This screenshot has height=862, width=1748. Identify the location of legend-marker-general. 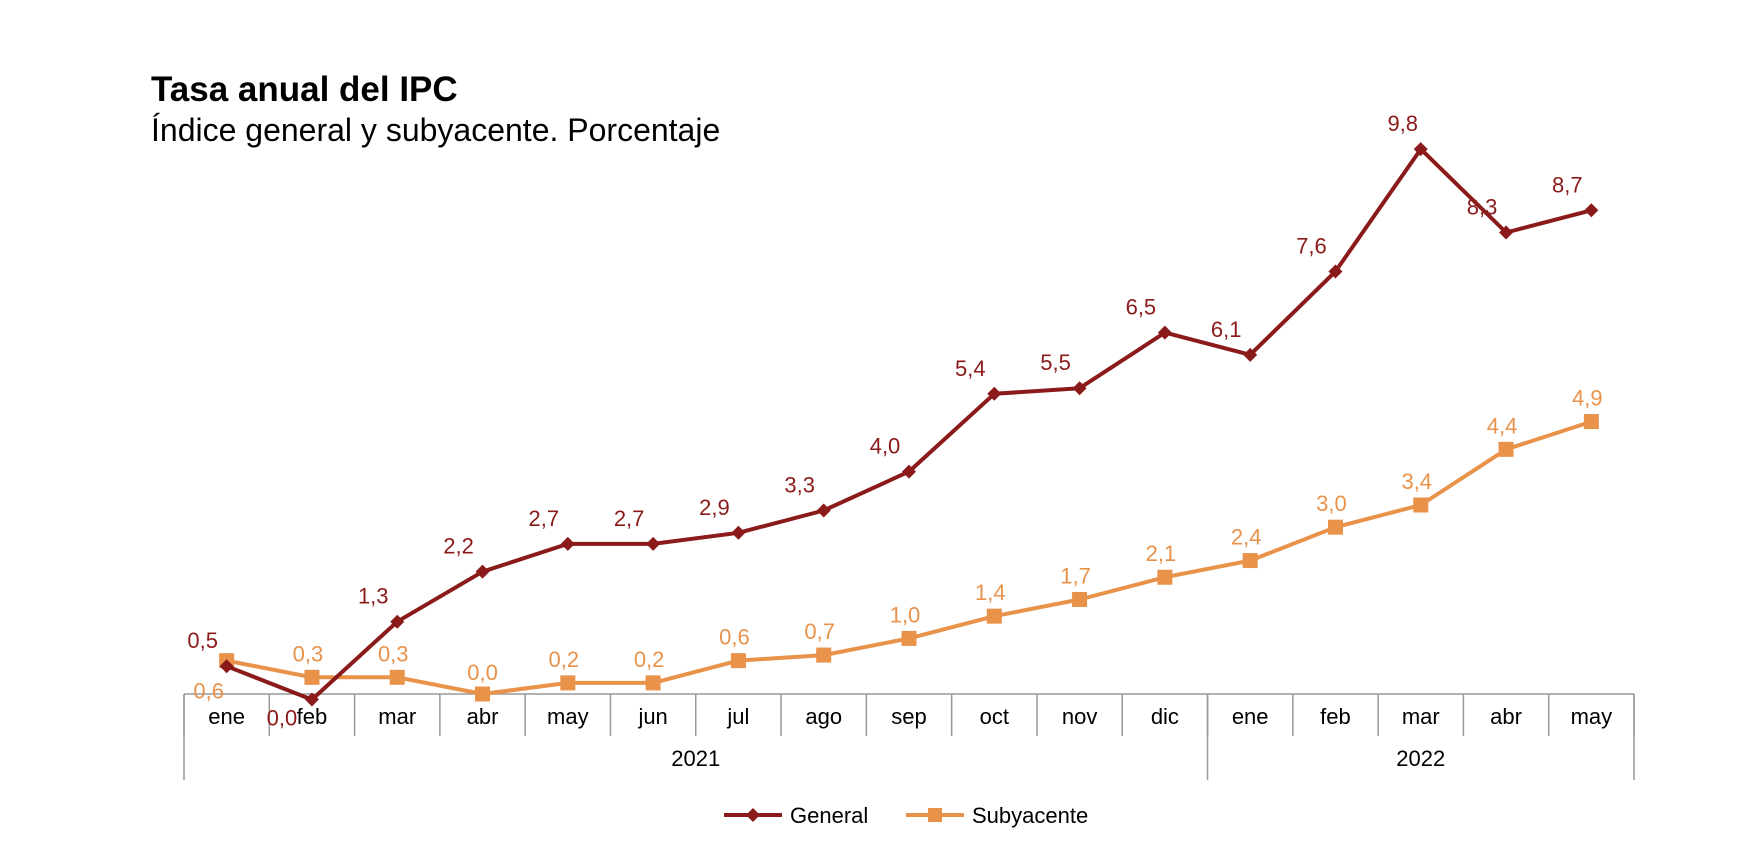
(753, 815).